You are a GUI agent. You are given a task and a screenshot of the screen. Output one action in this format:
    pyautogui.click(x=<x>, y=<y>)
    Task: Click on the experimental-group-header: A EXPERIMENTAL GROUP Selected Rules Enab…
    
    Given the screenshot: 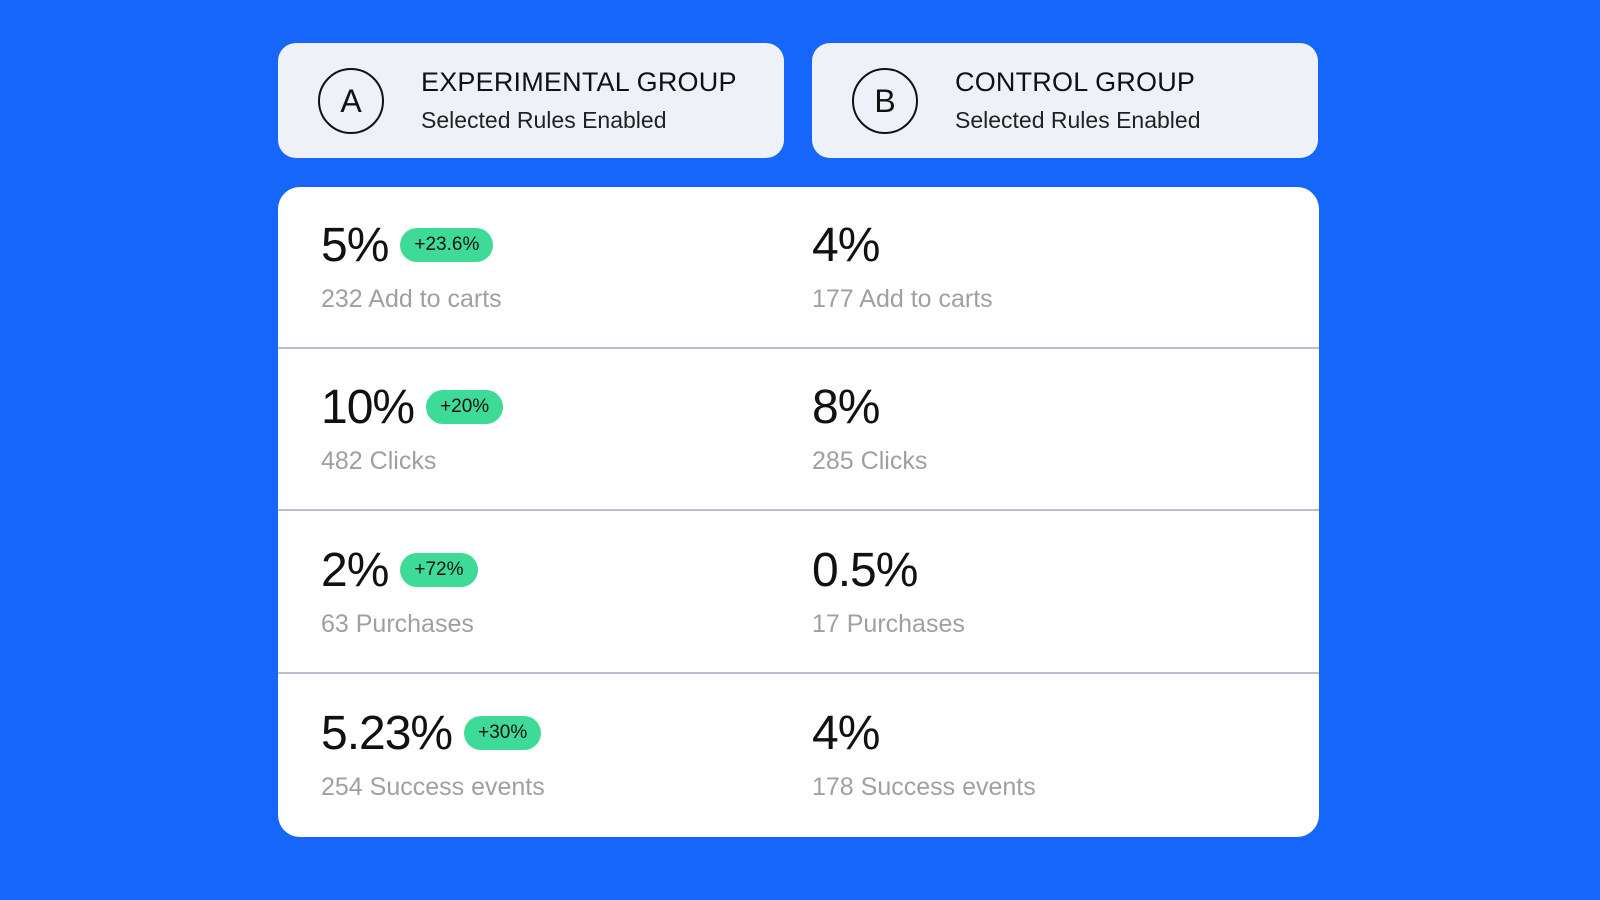 What is the action you would take?
    pyautogui.click(x=531, y=100)
    